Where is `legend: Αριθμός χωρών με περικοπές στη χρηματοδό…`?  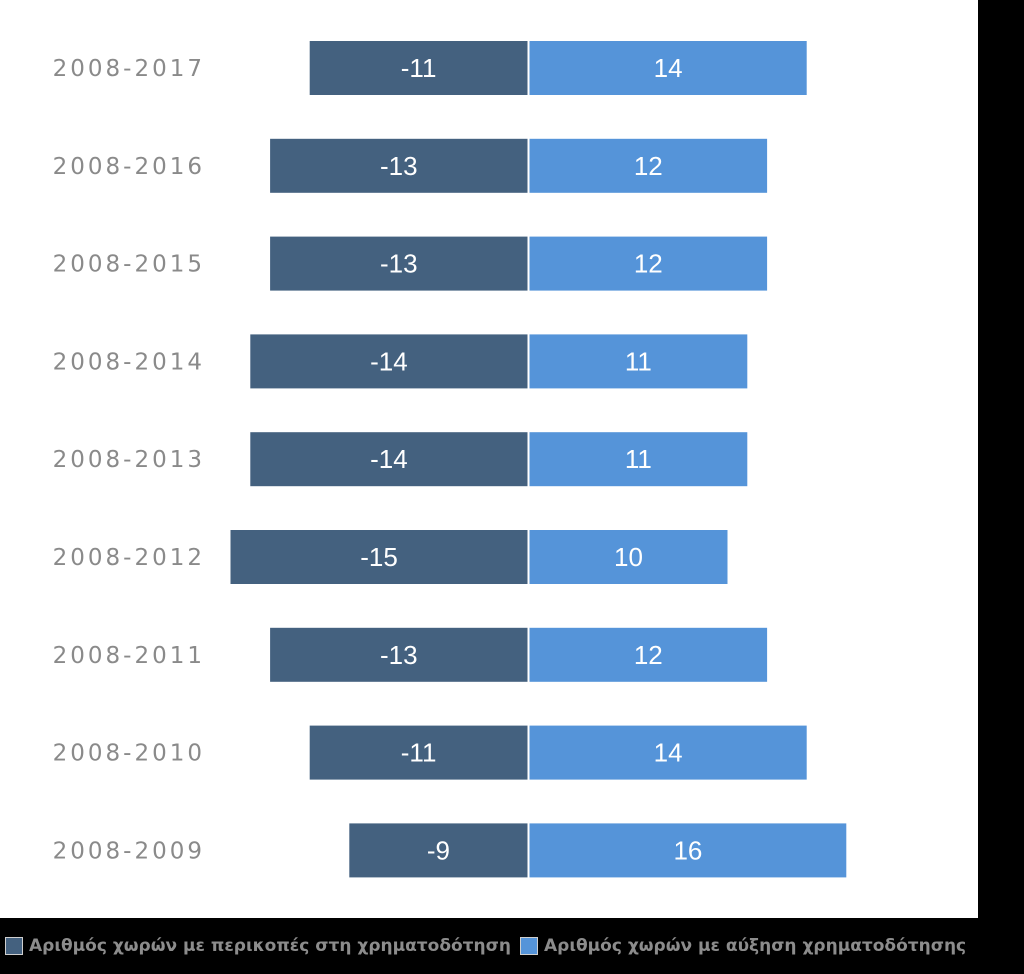 legend: Αριθμός χωρών με περικοπές στη χρηματοδό… is located at coordinates (512, 946).